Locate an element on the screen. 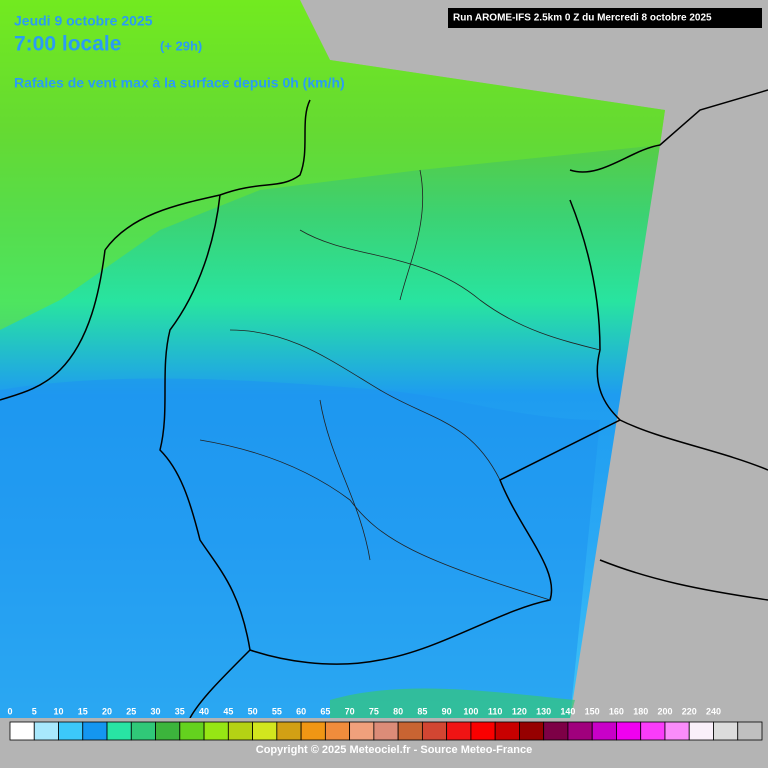  legend-label: 0 is located at coordinates (9, 711).